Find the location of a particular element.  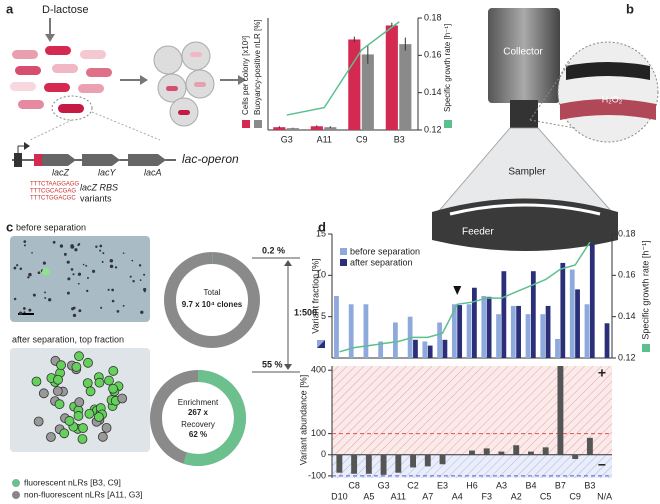

panel-label: d is located at coordinates (322, 226).